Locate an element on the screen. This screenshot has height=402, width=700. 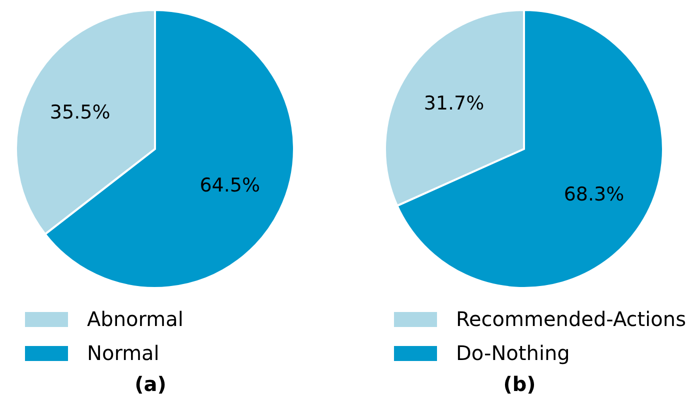
legend-label: Abnormal is located at coordinates (135, 319).